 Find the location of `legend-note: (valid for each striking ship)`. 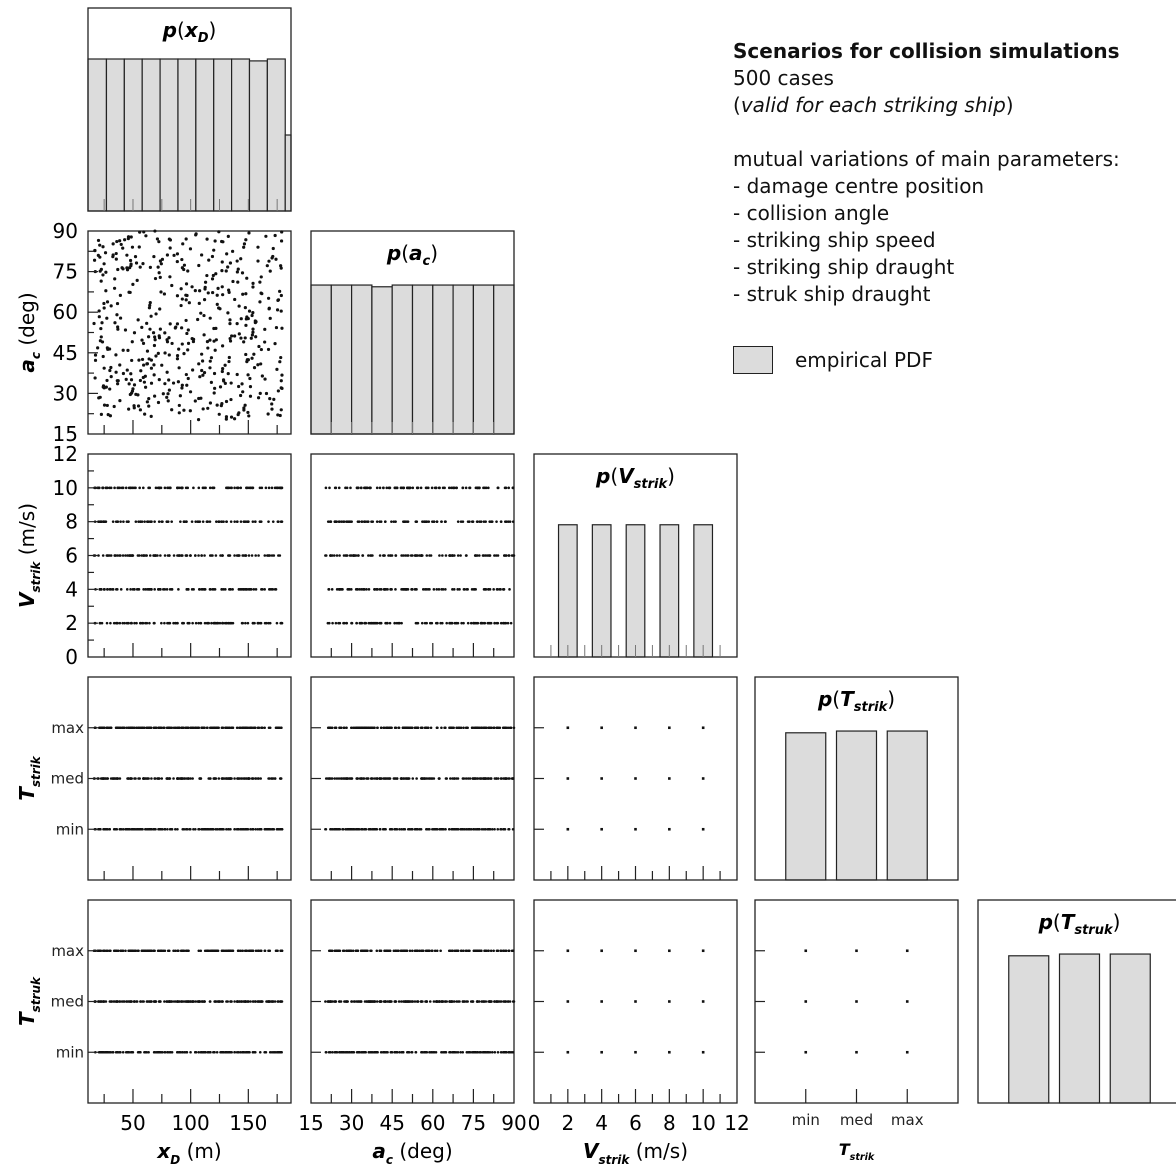

legend-note: (valid for each striking ship) is located at coordinates (873, 105).